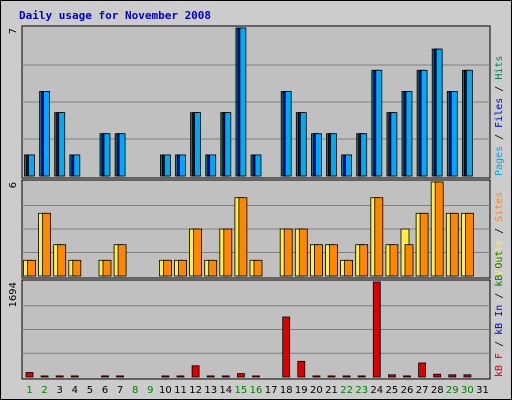  Describe the element at coordinates (437, 390) in the screenshot. I see `day-label-28: 28` at that location.